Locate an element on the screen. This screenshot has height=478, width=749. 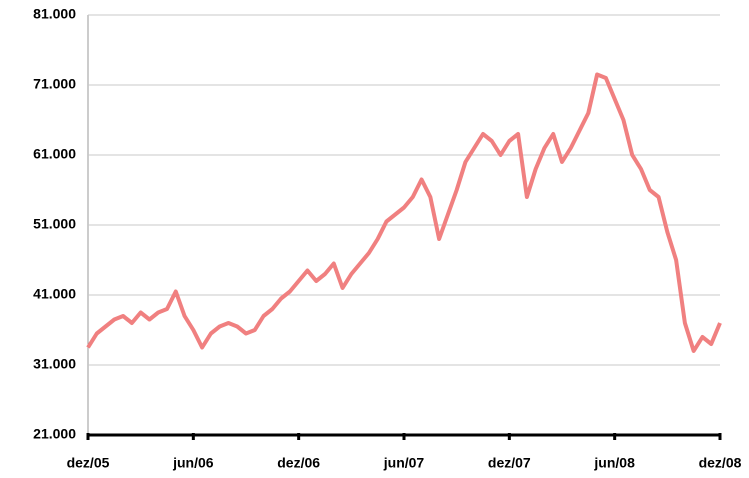
y-tick-label: 31.000 is located at coordinates (54, 364).